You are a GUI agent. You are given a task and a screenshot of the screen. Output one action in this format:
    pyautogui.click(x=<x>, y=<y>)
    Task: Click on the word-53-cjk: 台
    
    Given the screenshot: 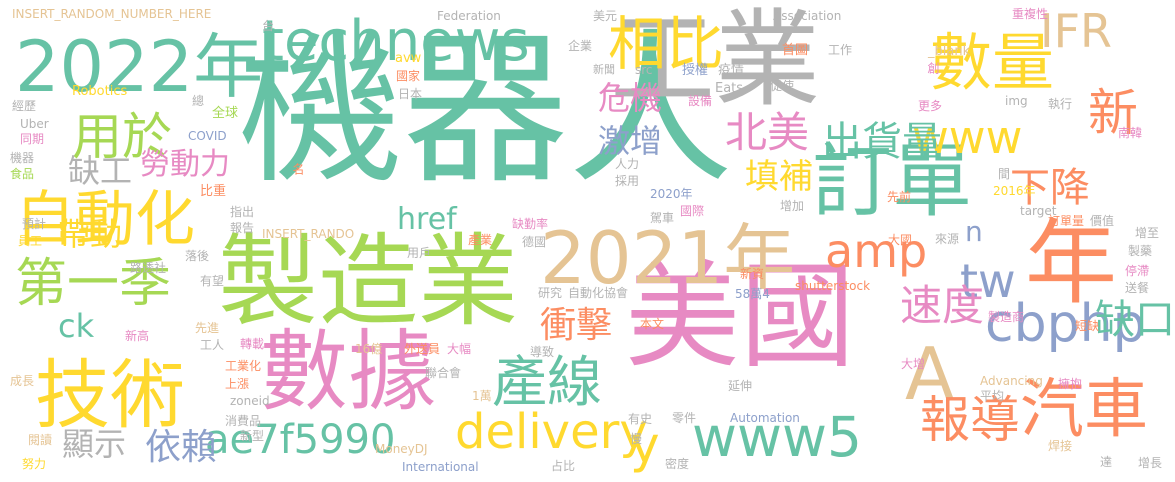 What is the action you would take?
    pyautogui.click(x=268, y=26)
    